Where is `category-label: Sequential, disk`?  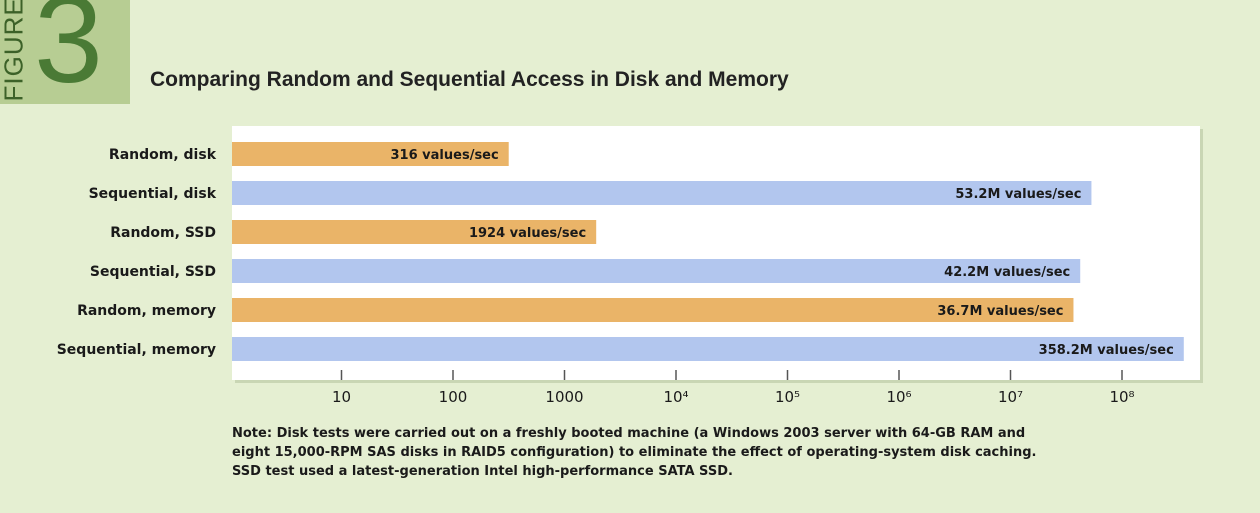
category-label: Sequential, disk is located at coordinates (153, 194).